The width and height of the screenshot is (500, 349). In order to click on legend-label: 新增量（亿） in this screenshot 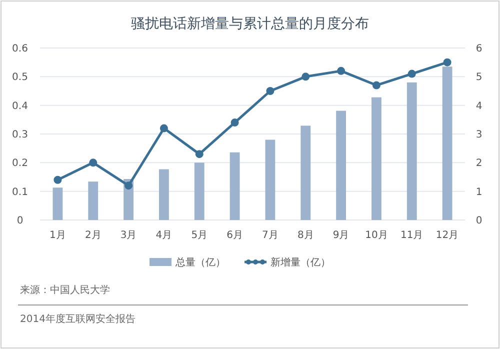, I will do `click(300, 262)`.